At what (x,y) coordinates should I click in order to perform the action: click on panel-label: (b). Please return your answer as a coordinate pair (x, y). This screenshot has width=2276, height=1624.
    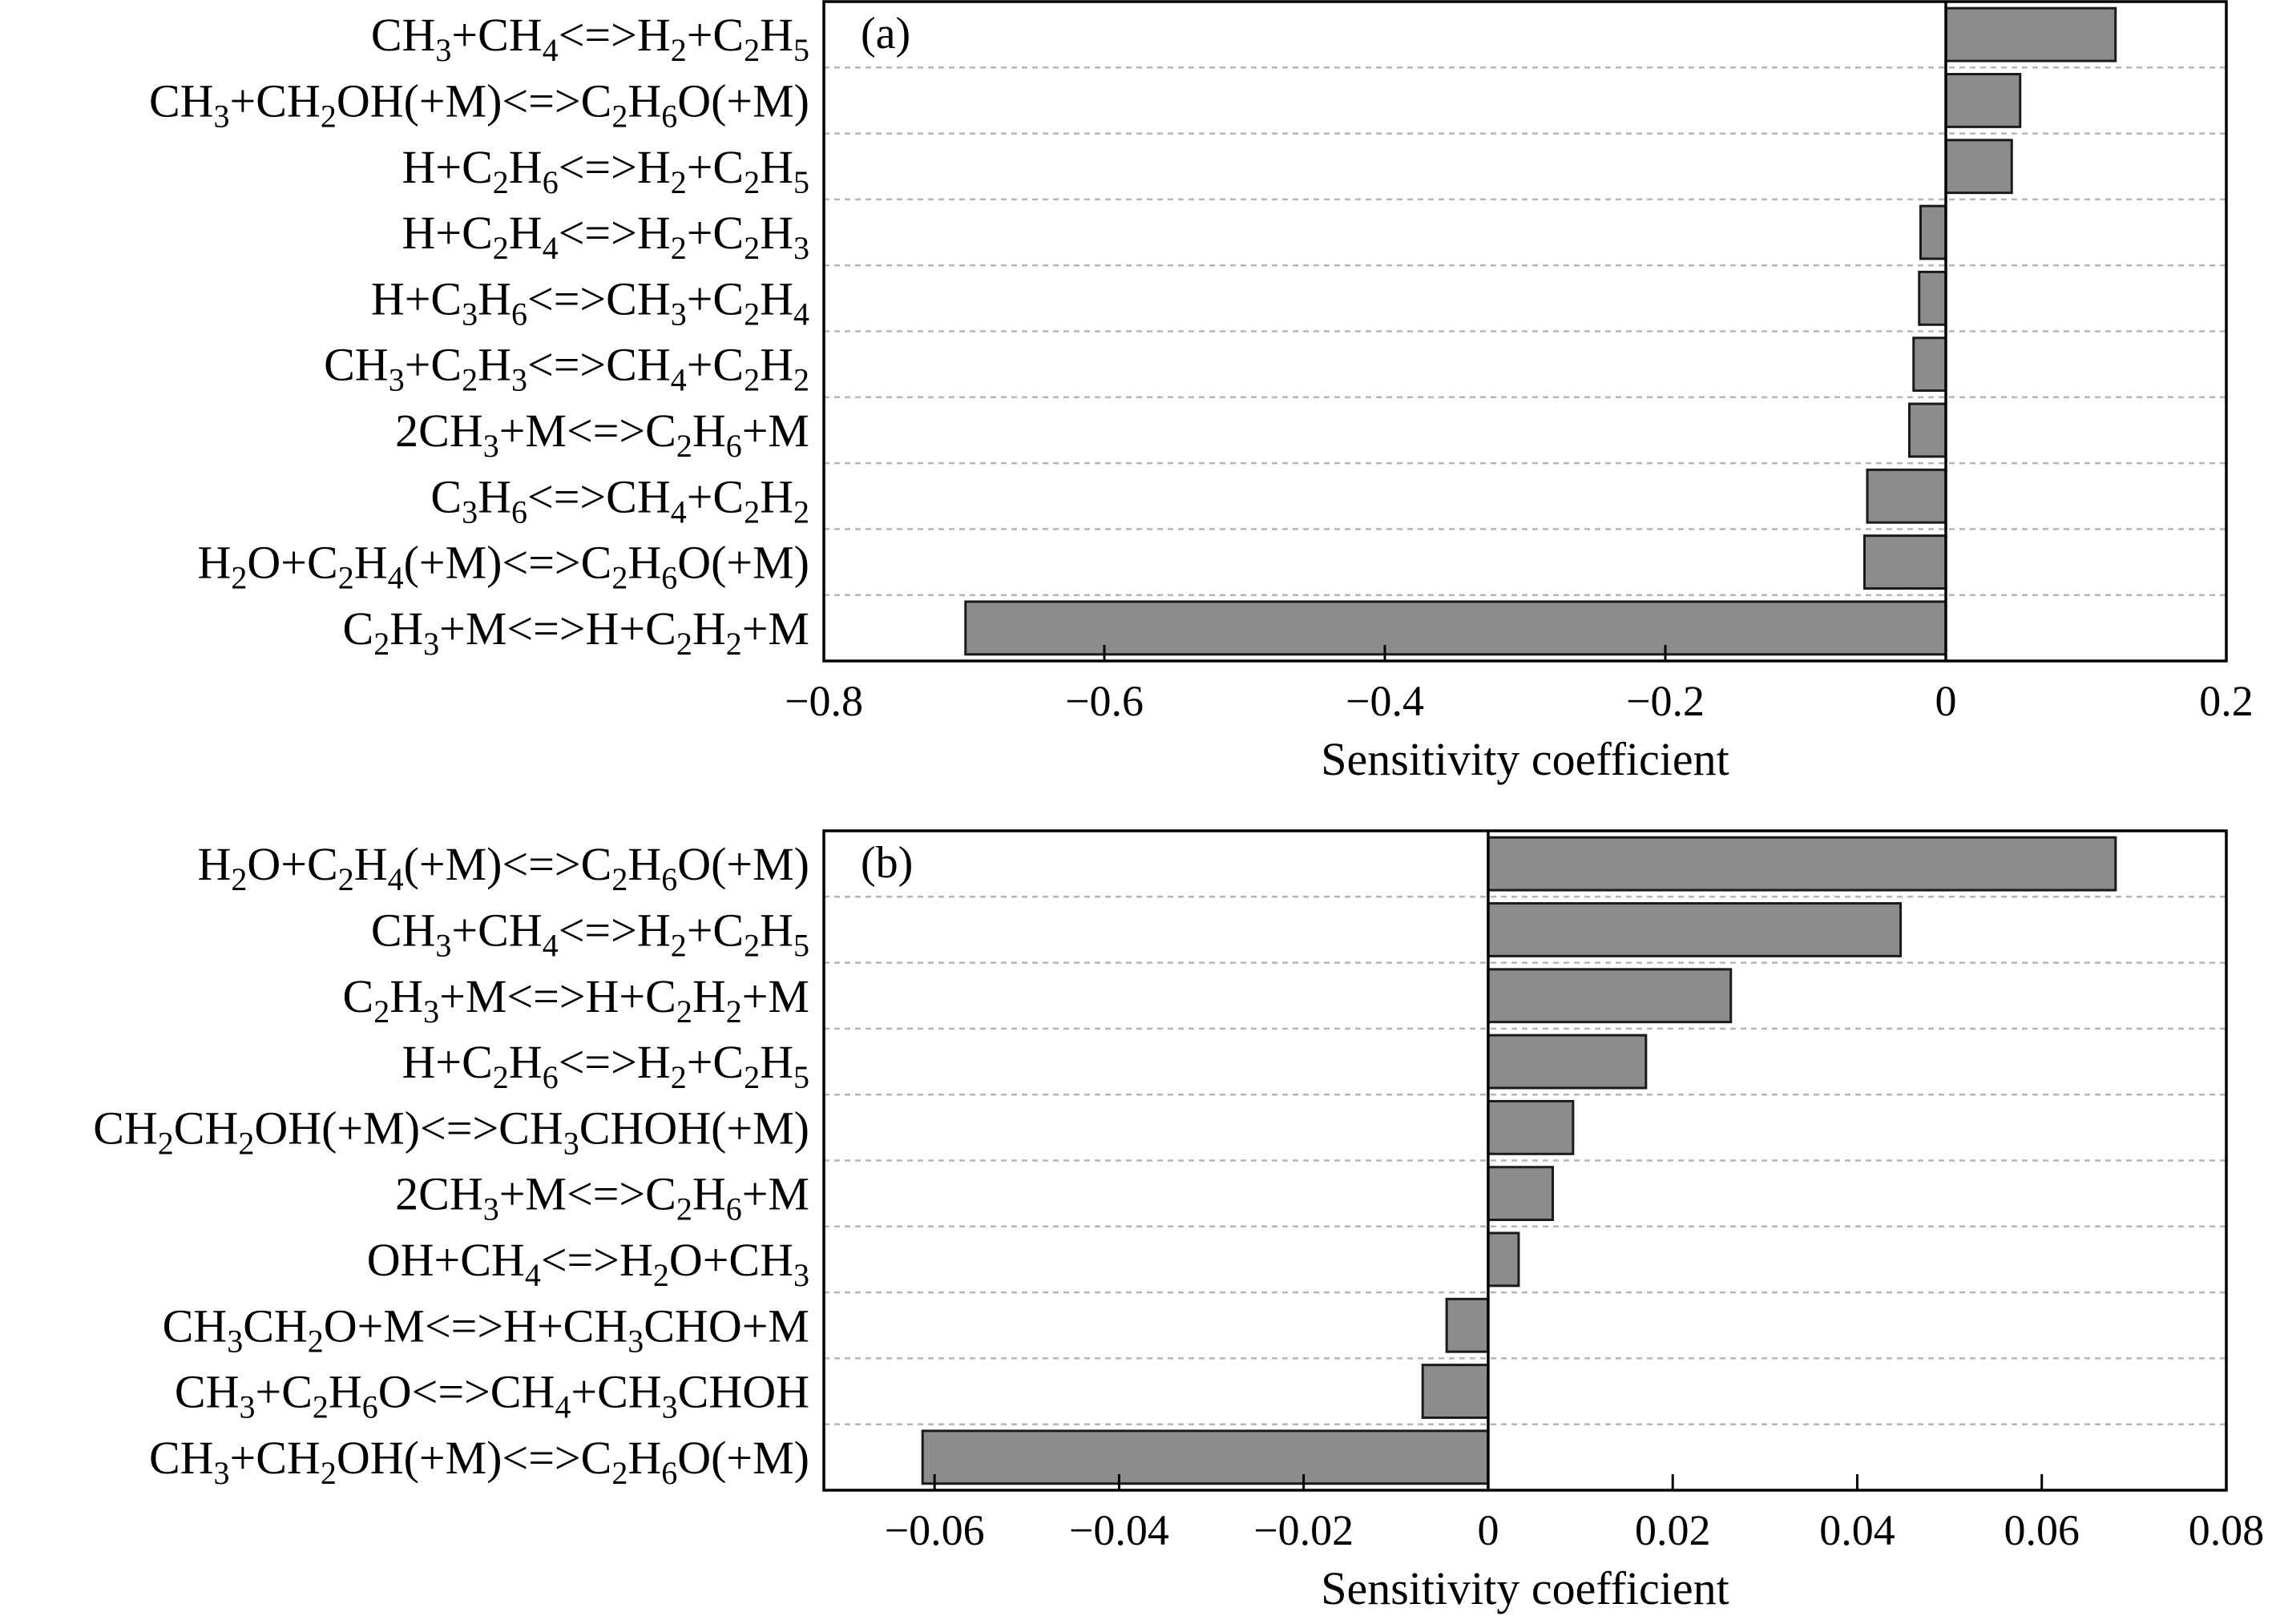
    Looking at the image, I should click on (887, 863).